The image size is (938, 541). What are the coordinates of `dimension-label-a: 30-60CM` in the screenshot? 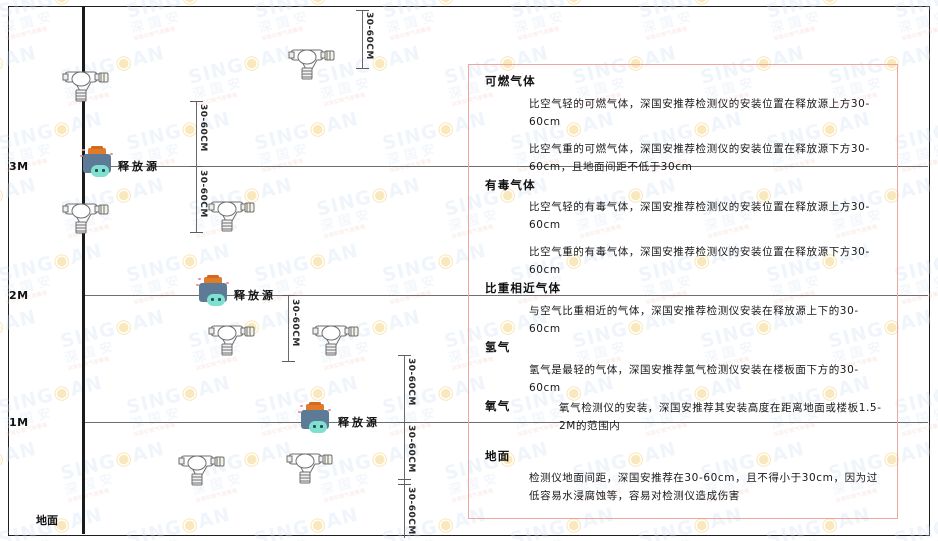 It's located at (369, 36).